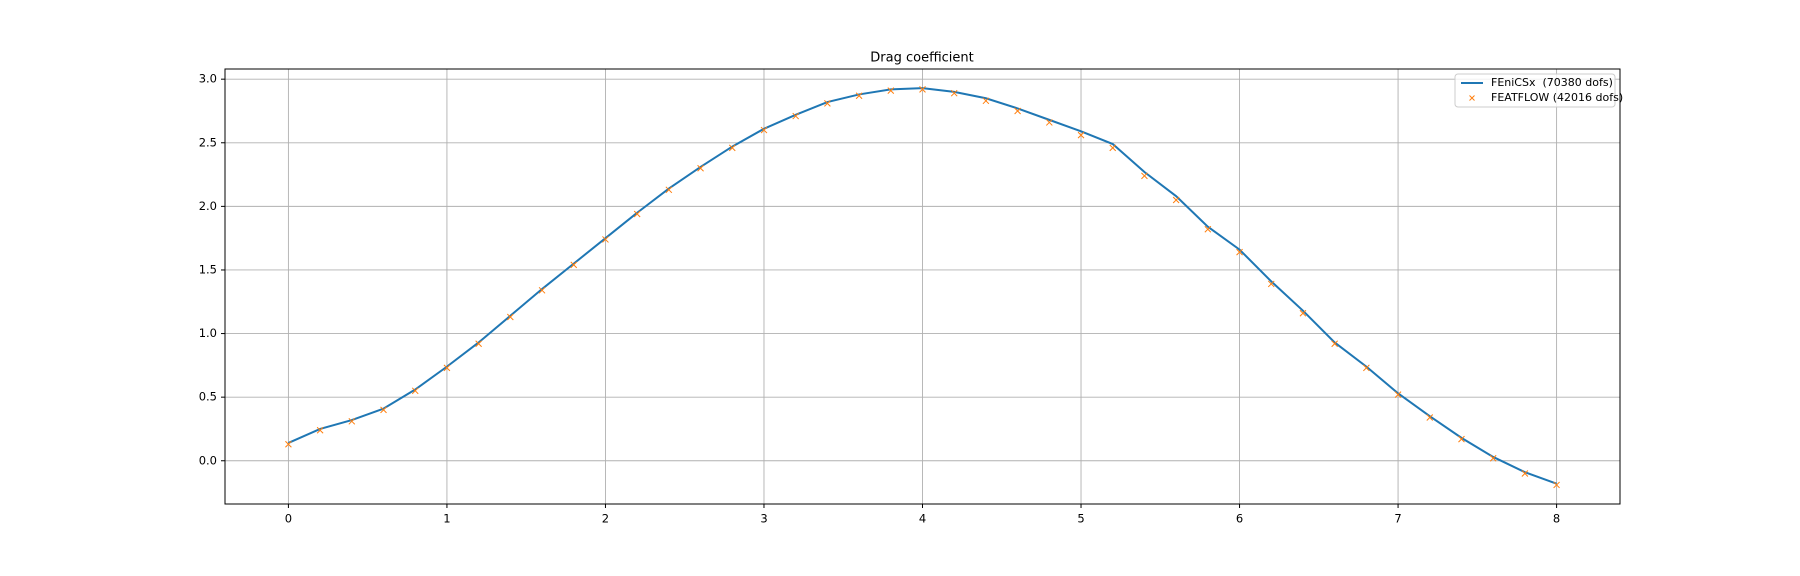 Image resolution: width=1800 pixels, height=576 pixels. What do you see at coordinates (208, 460) in the screenshot?
I see `y-tick-label: 0.0` at bounding box center [208, 460].